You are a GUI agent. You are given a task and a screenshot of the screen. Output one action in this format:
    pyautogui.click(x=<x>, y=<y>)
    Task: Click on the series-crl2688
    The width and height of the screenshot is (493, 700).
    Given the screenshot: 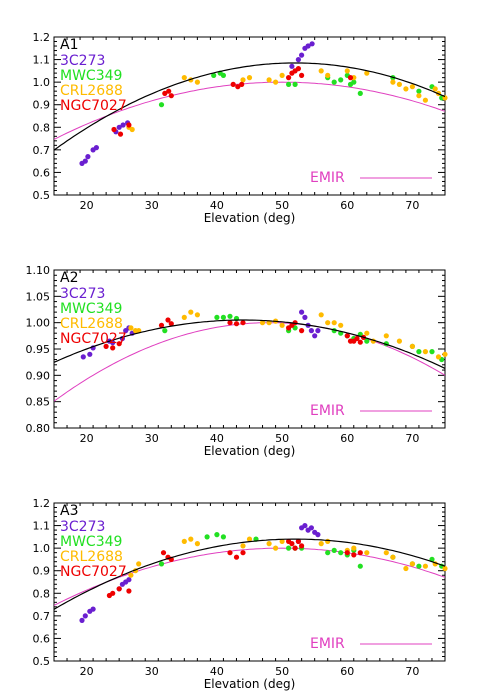 What is the action you would take?
    pyautogui.click(x=288, y=334)
    